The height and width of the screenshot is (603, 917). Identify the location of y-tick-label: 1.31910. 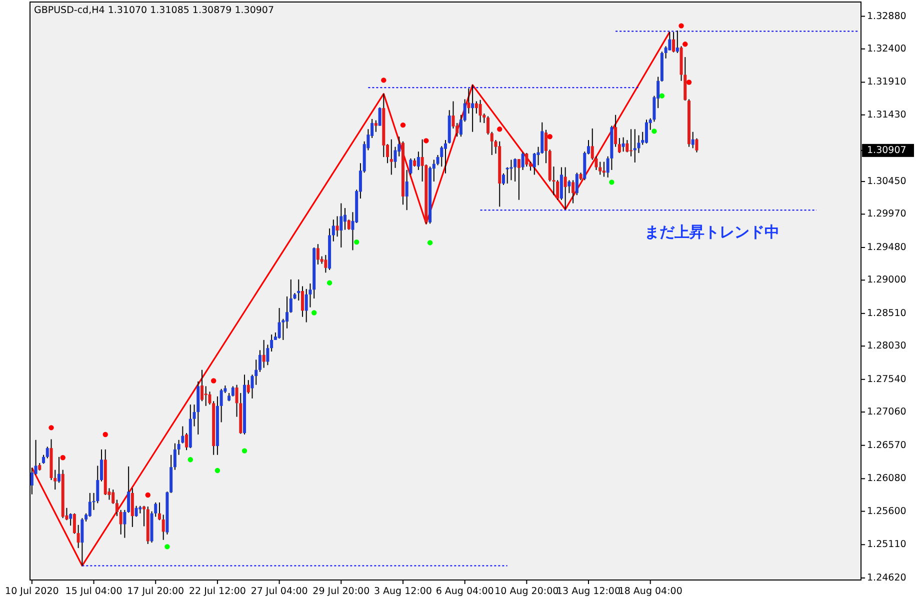
(886, 82).